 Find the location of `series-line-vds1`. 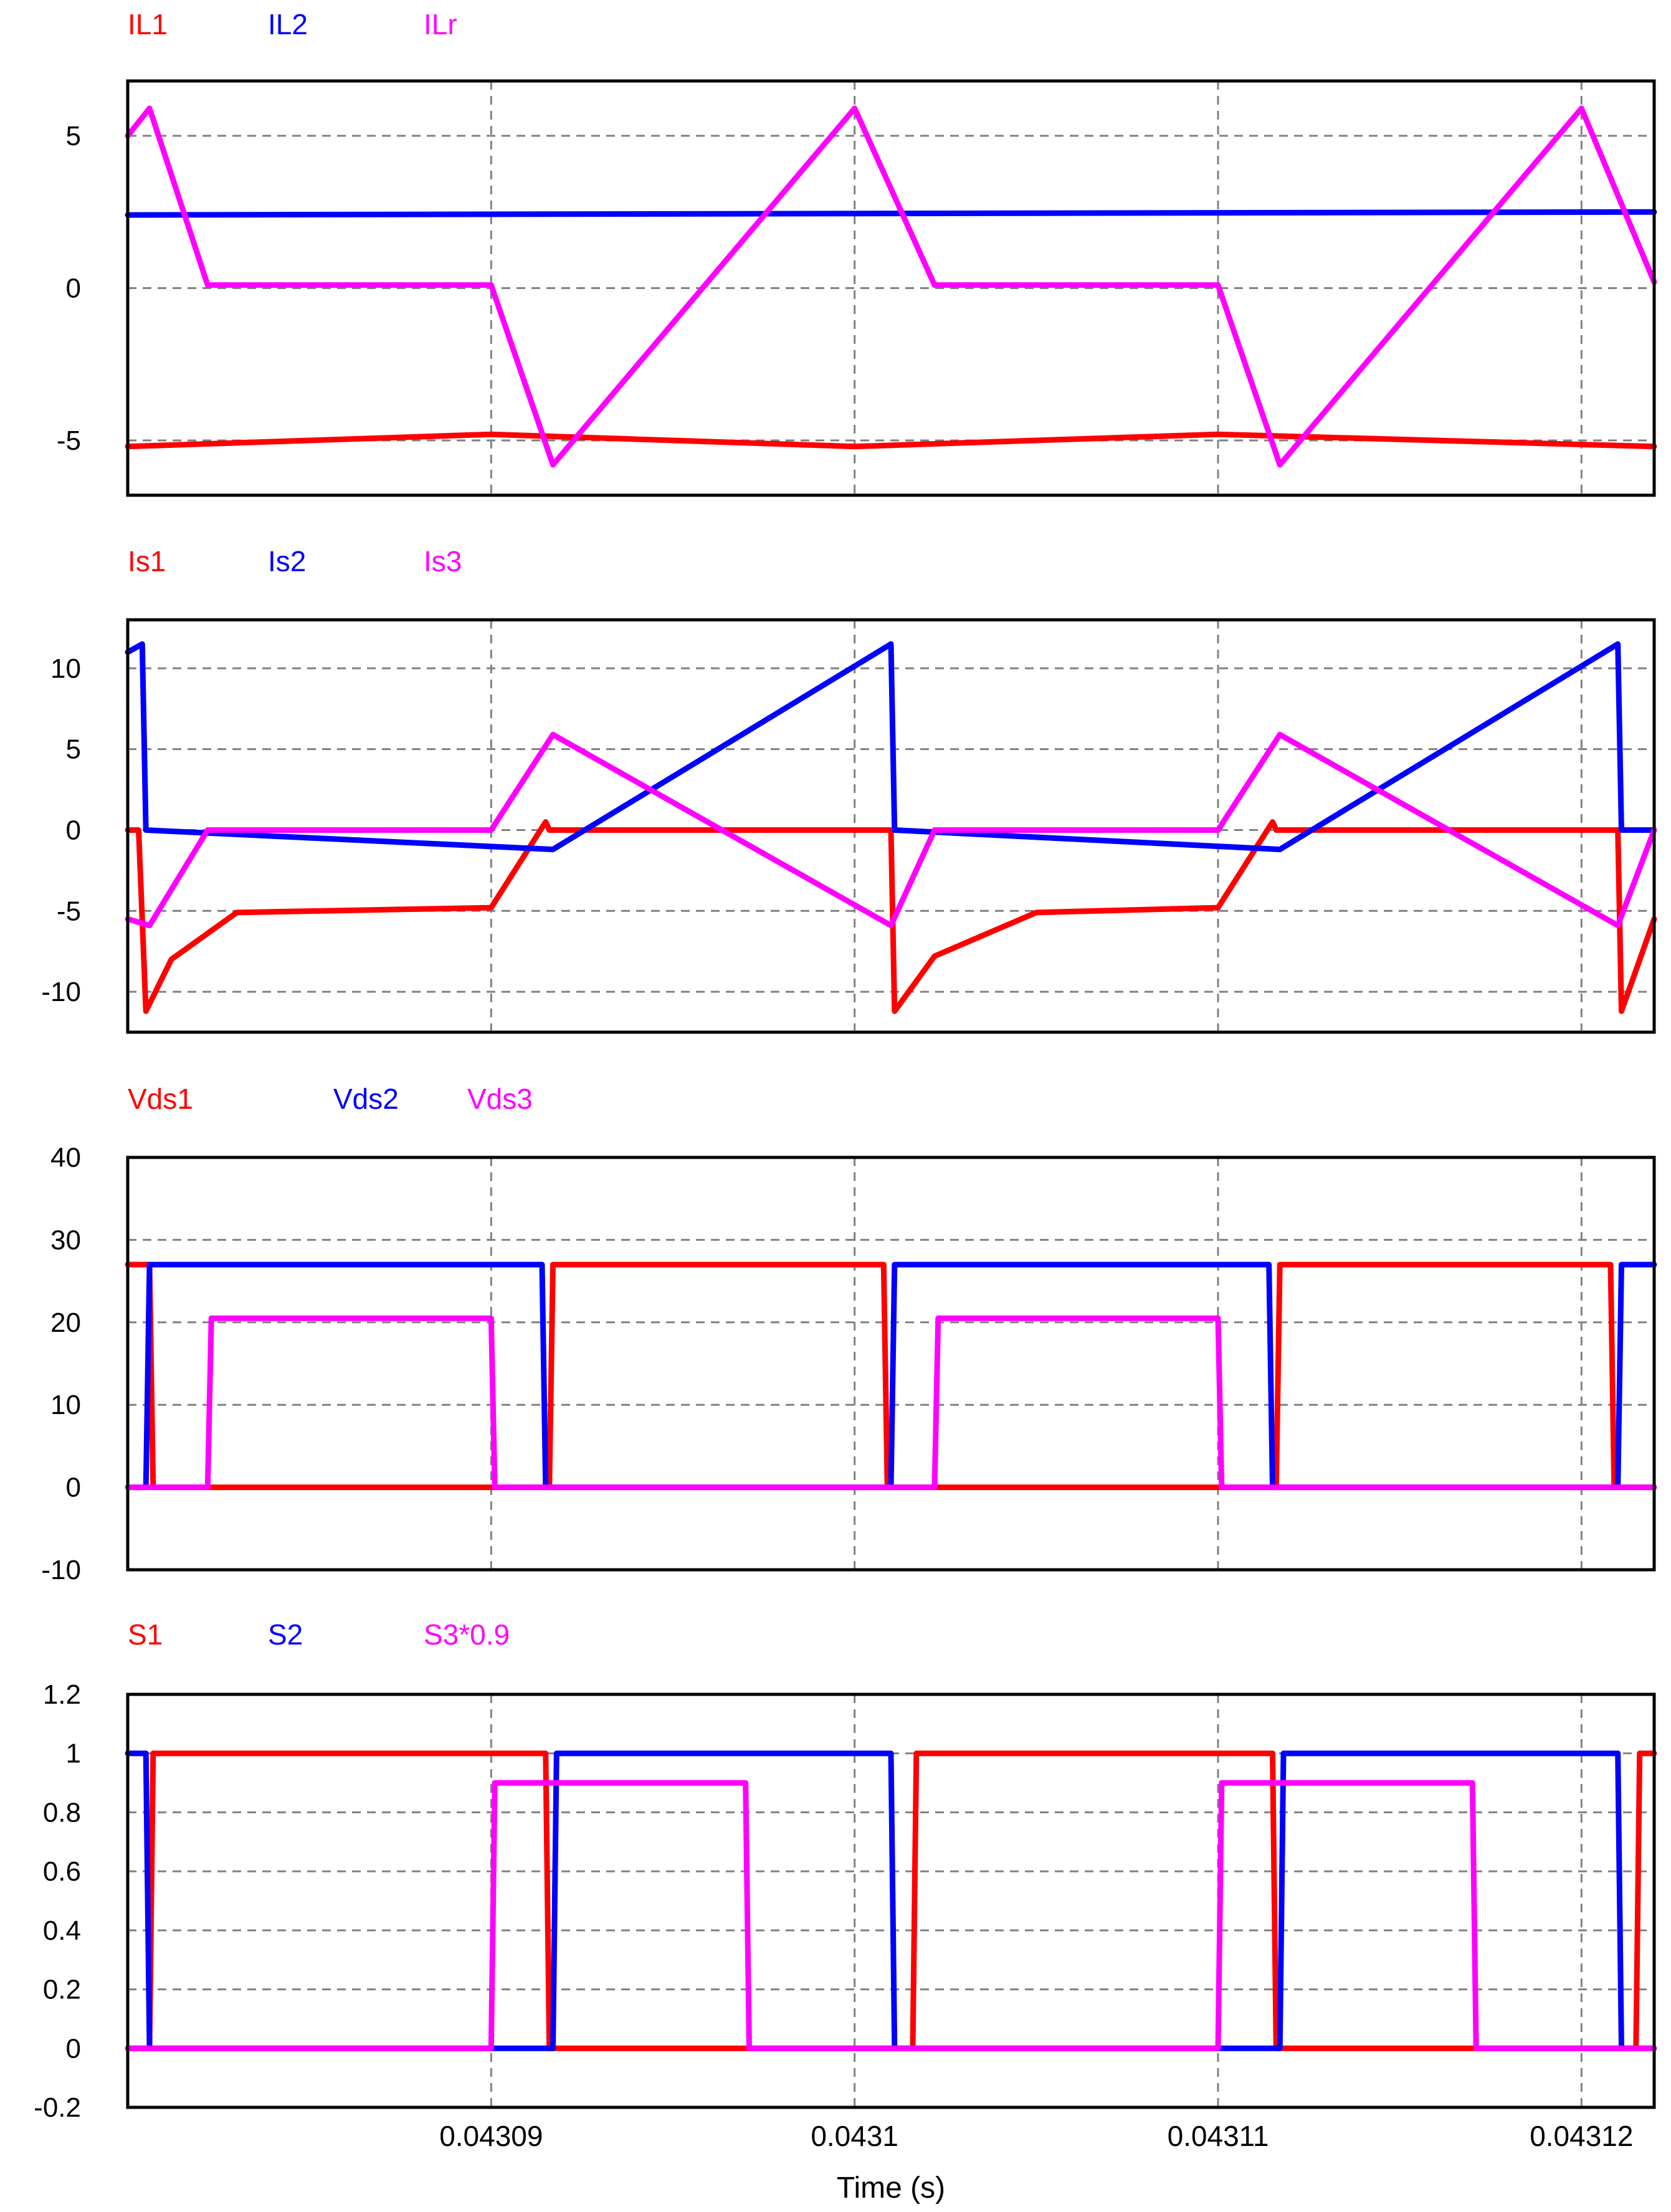

series-line-vds1 is located at coordinates (891, 1376).